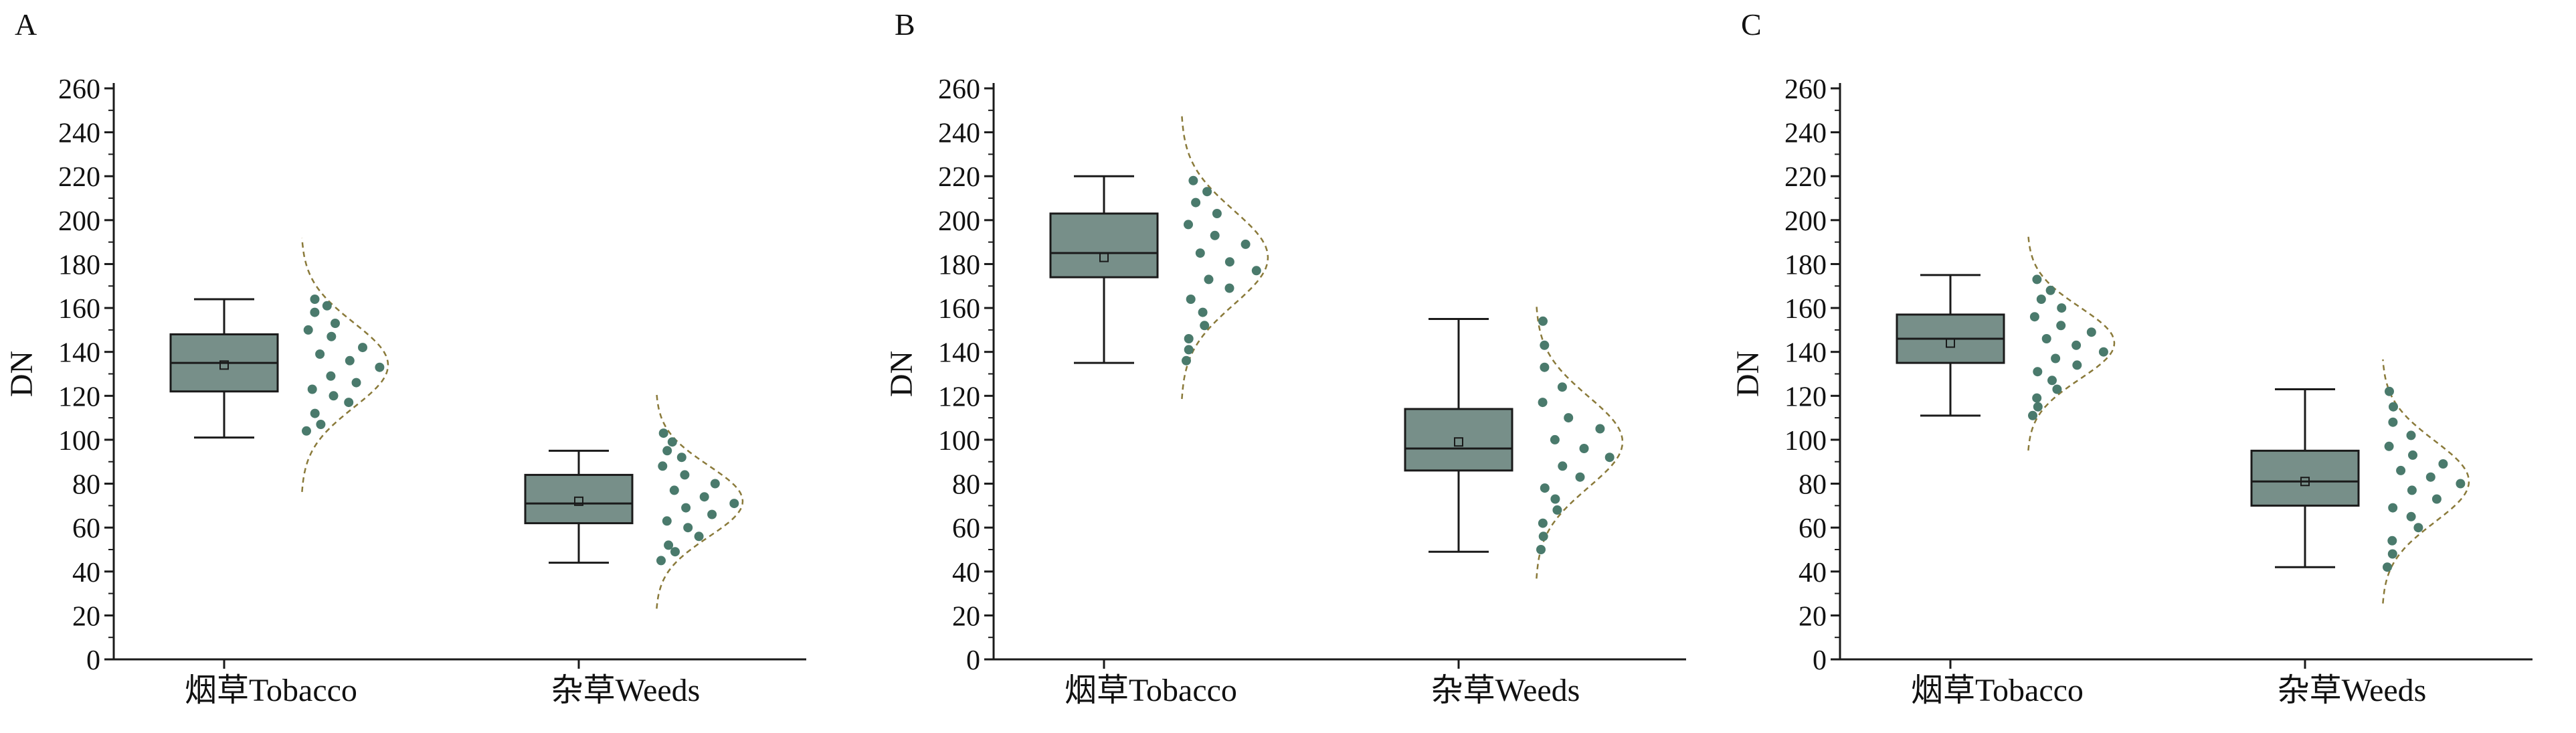 The height and width of the screenshot is (733, 2576). I want to click on y-tick-label: 160, so click(959, 309).